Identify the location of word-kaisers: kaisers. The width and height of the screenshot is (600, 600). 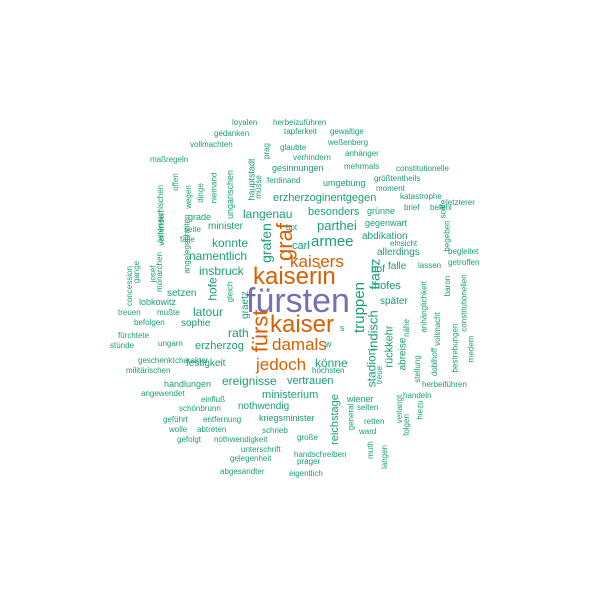
(317, 261).